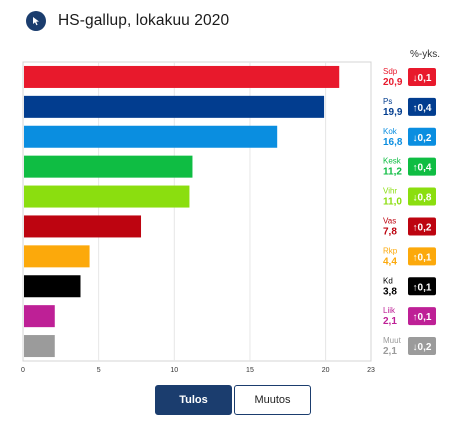 The width and height of the screenshot is (465, 444). I want to click on party-label: Liik, so click(389, 310).